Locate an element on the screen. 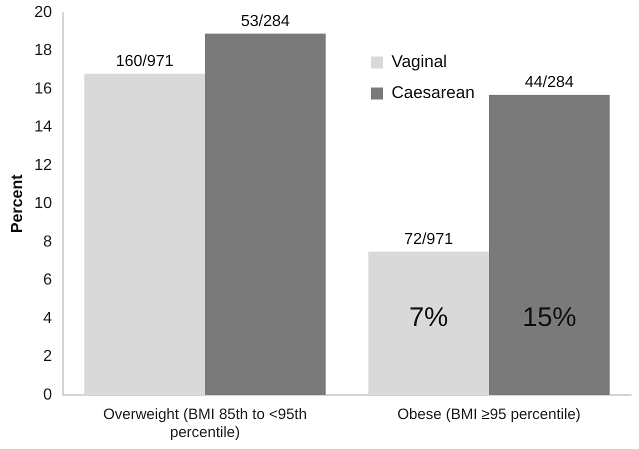 This screenshot has height=449, width=639. data-label: 53/284 is located at coordinates (265, 21).